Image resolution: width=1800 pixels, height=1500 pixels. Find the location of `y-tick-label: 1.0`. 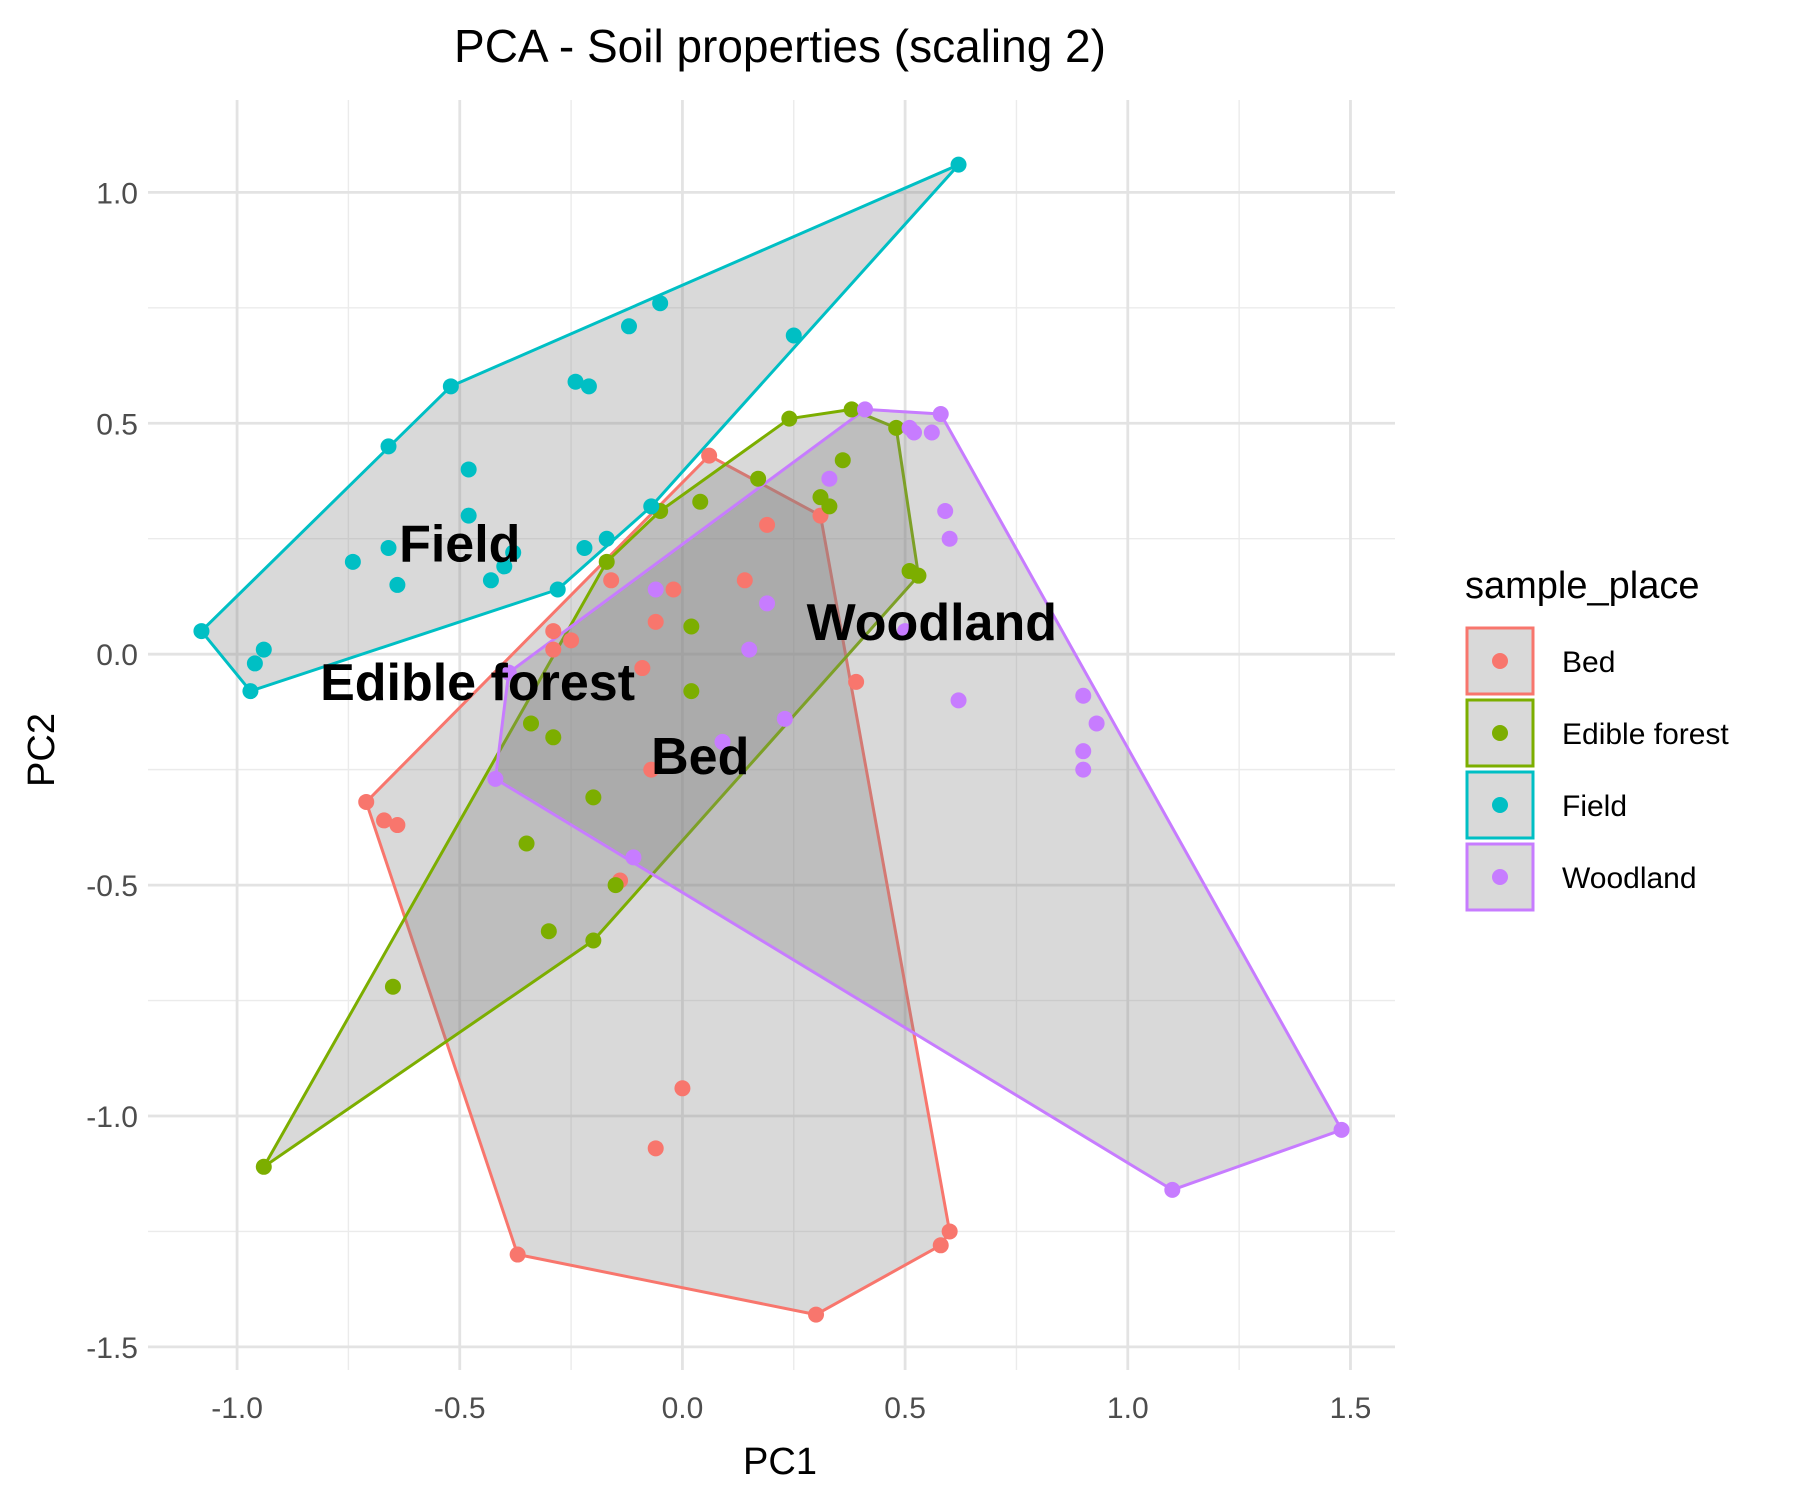

y-tick-label: 1.0 is located at coordinates (117, 193).